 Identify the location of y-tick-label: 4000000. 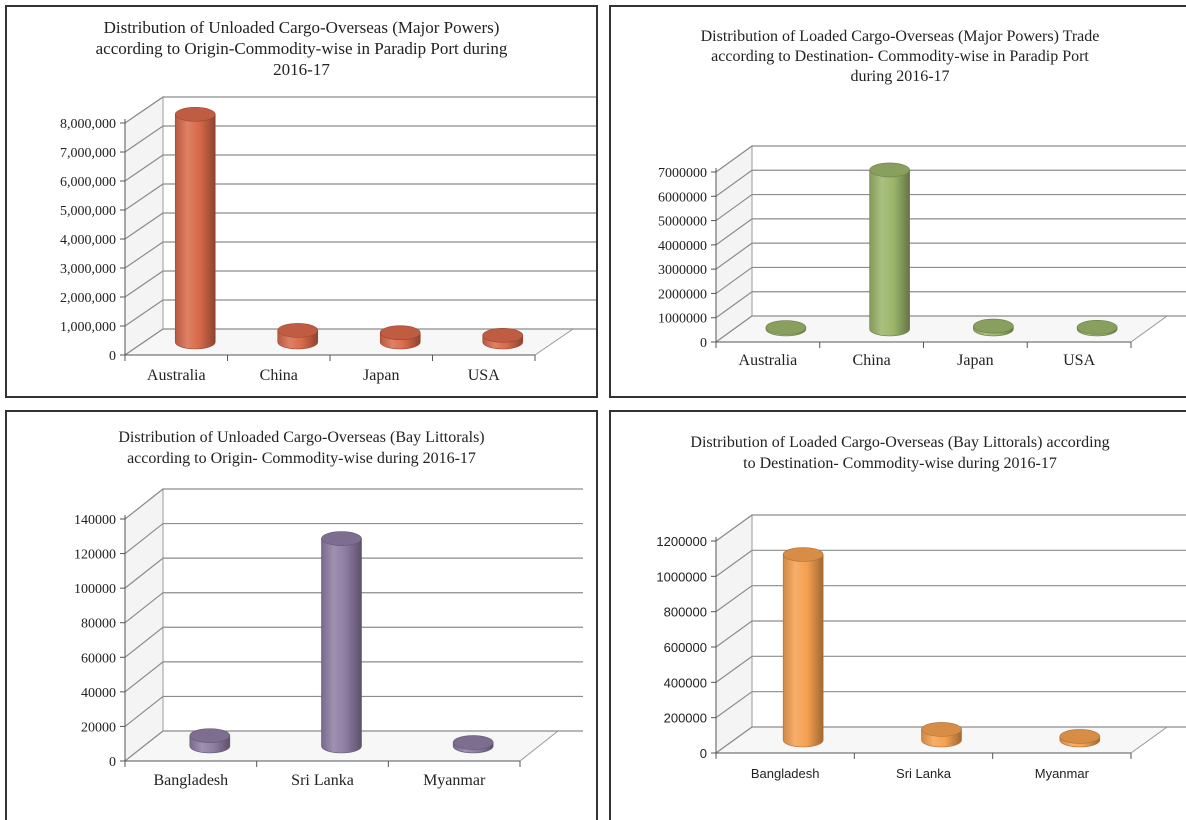
(682, 246).